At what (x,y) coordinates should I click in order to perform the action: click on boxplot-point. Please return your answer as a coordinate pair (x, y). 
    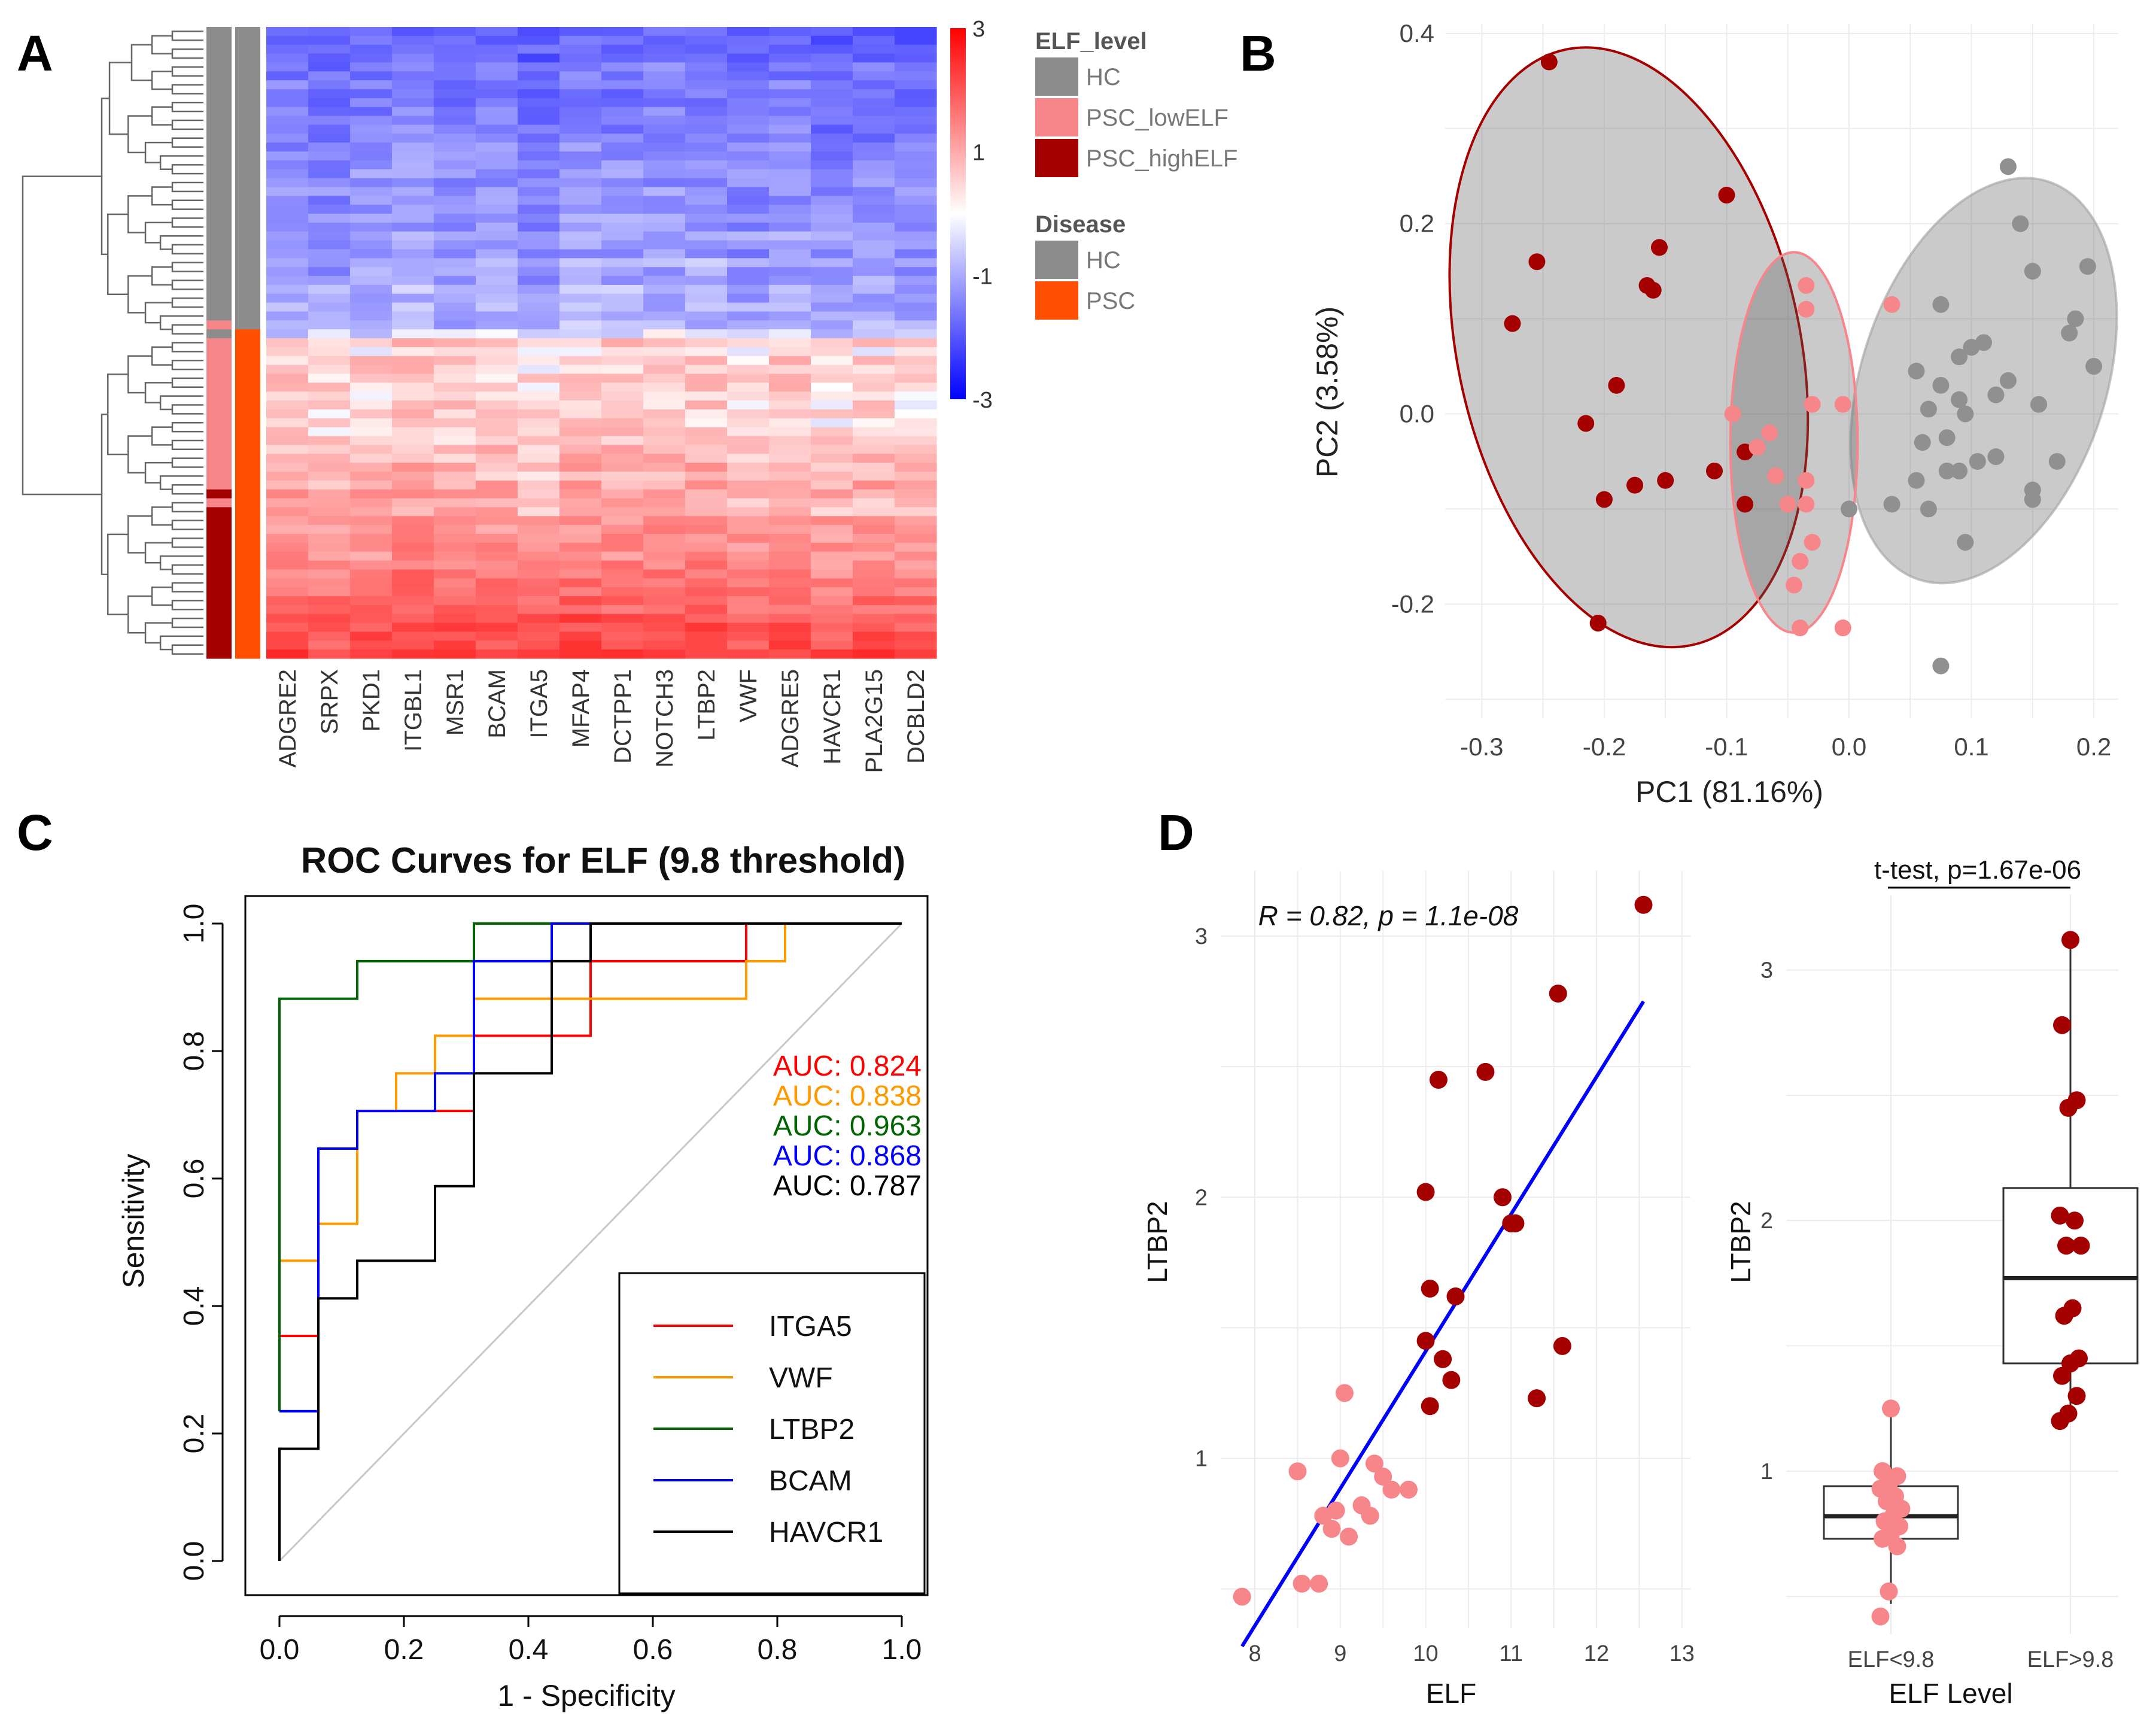
    Looking at the image, I should click on (2076, 1101).